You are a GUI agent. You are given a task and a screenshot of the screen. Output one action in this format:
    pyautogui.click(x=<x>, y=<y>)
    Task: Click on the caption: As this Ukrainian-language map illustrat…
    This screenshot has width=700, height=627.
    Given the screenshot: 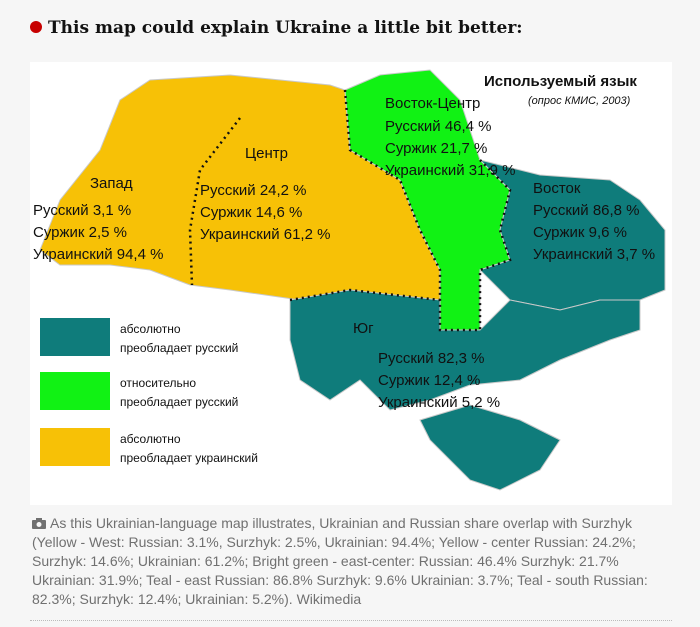 What is the action you would take?
    pyautogui.click(x=352, y=561)
    